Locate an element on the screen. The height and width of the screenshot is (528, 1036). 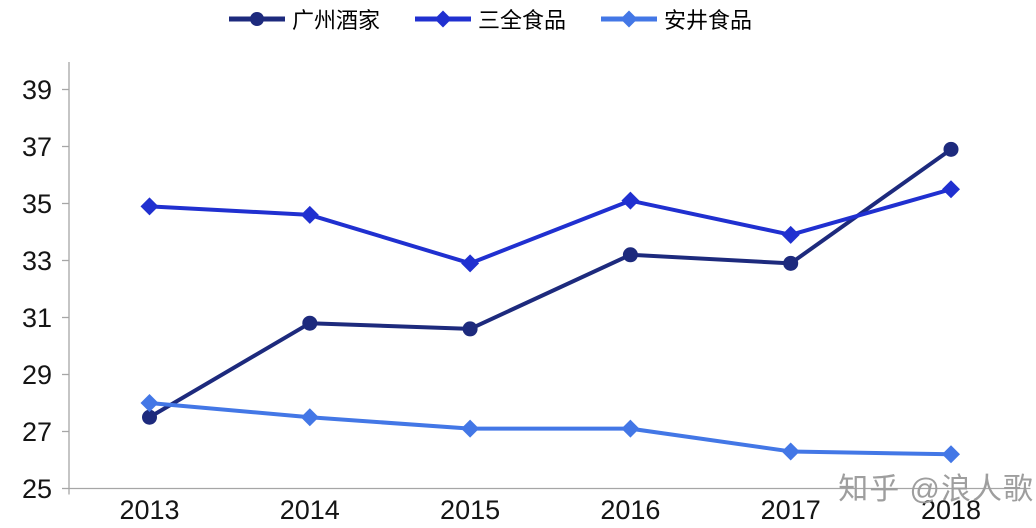
y-tick-label: 25 is located at coordinates (37, 489).